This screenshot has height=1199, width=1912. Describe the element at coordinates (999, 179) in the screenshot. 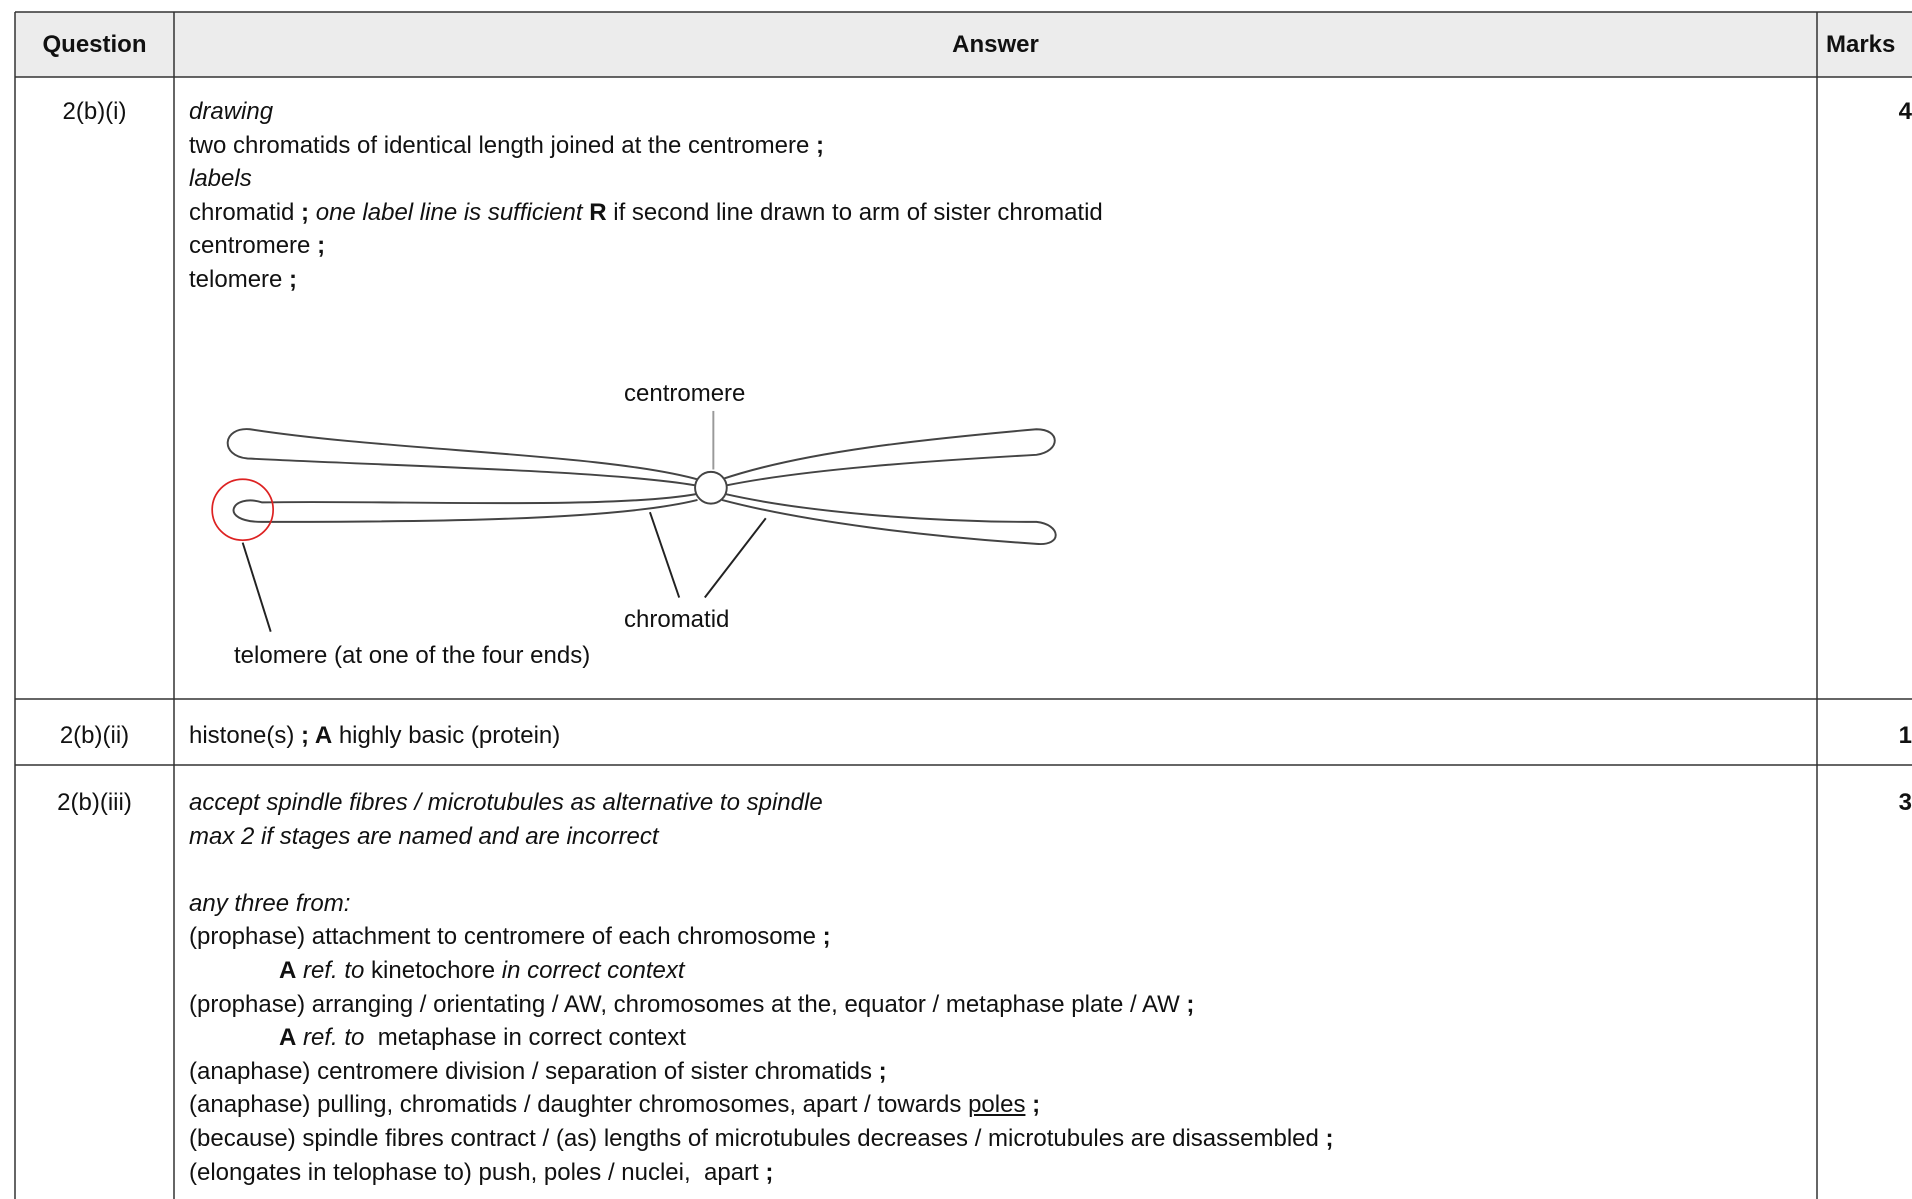

I see `answer-line: labels` at that location.